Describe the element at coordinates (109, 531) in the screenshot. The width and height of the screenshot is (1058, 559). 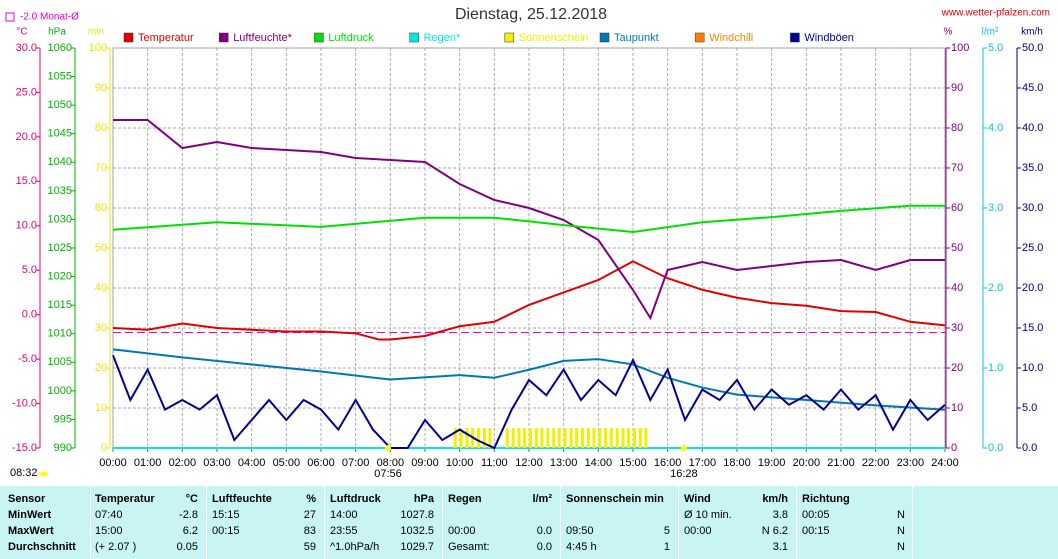
I see `table-cell: 15:00` at that location.